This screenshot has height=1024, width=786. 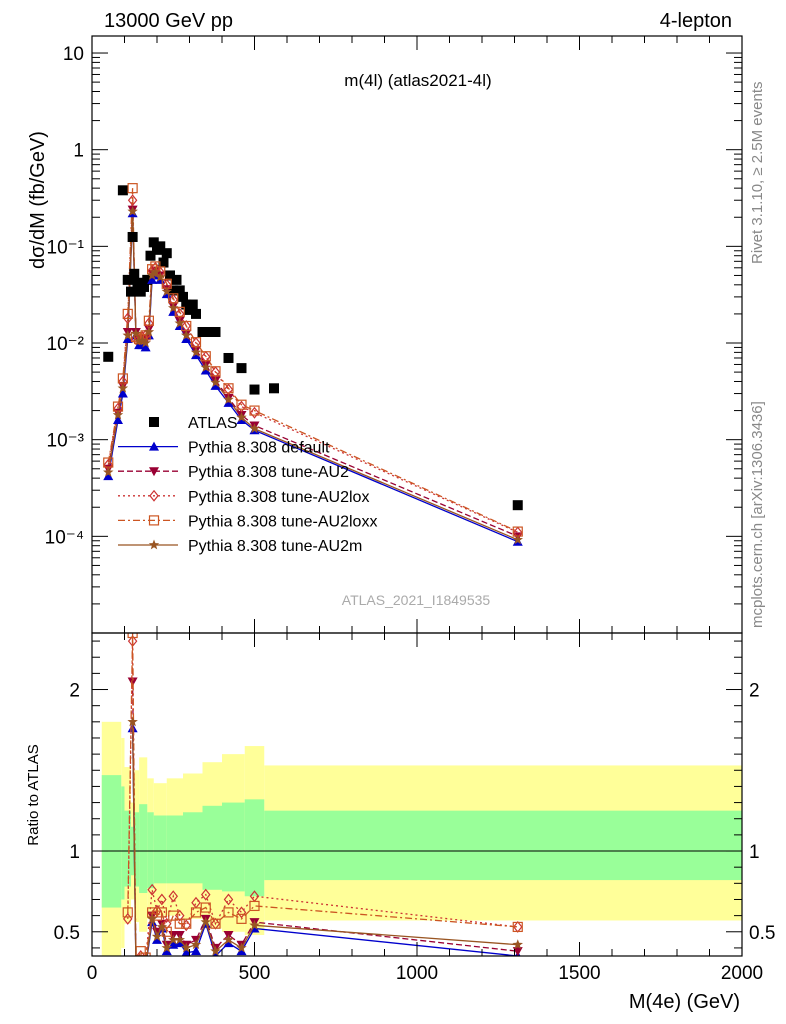 I want to click on x-tick-label: 1000, so click(x=417, y=973).